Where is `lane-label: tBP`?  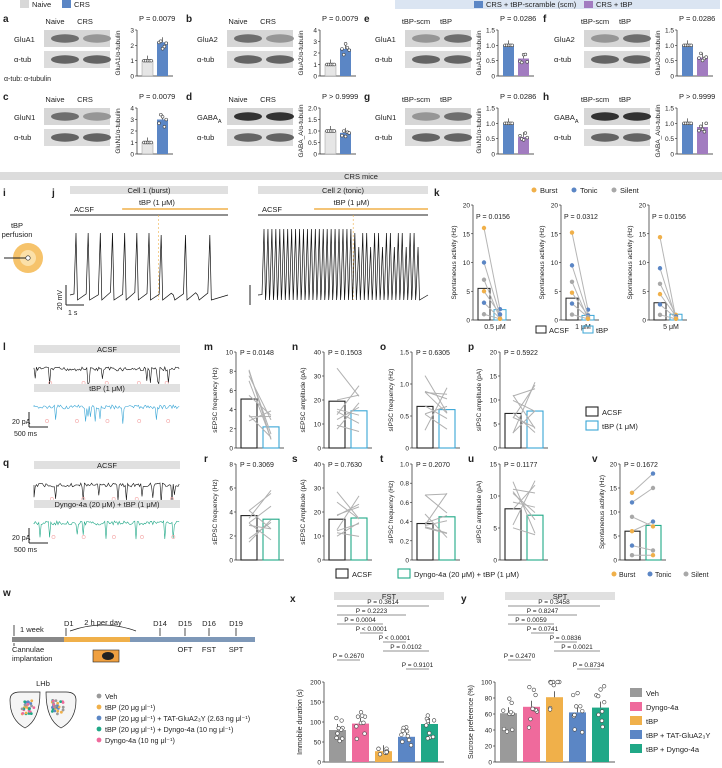 lane-label: tBP is located at coordinates (625, 21).